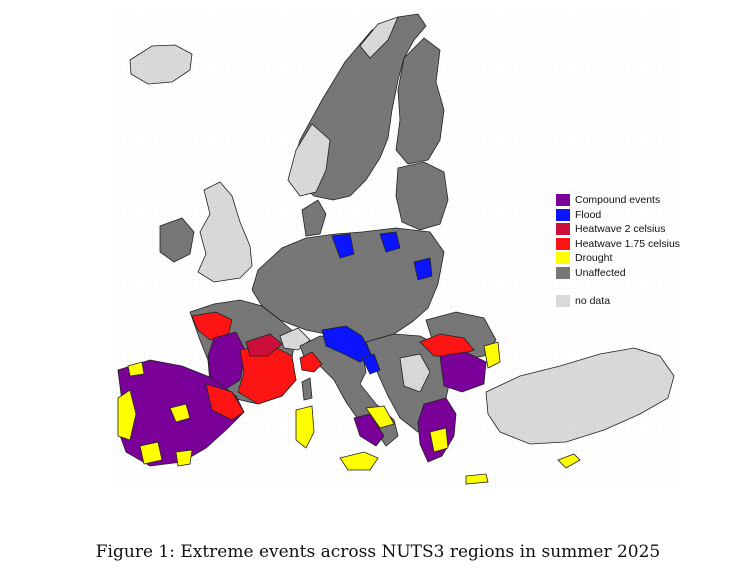  What do you see at coordinates (628, 243) in the screenshot?
I see `legend-label: Heatwave 1.75 celsius` at bounding box center [628, 243].